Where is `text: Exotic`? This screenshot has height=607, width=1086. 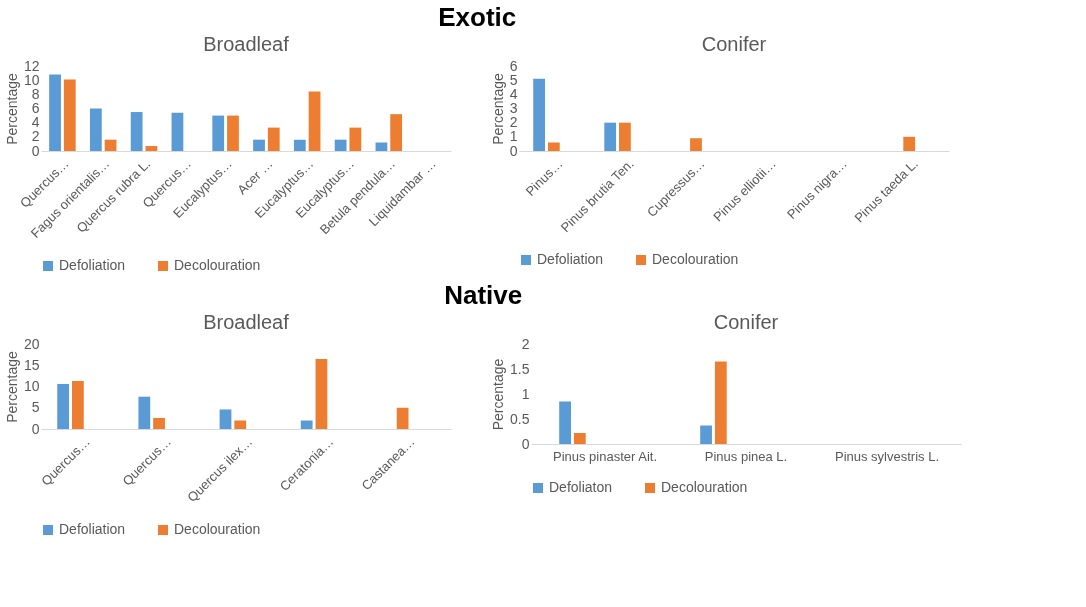 text: Exotic is located at coordinates (477, 17).